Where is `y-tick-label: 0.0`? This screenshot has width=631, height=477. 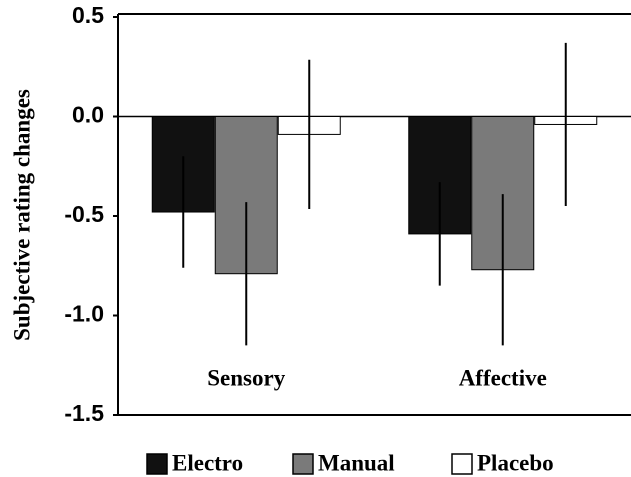
y-tick-label: 0.0 is located at coordinates (88, 115).